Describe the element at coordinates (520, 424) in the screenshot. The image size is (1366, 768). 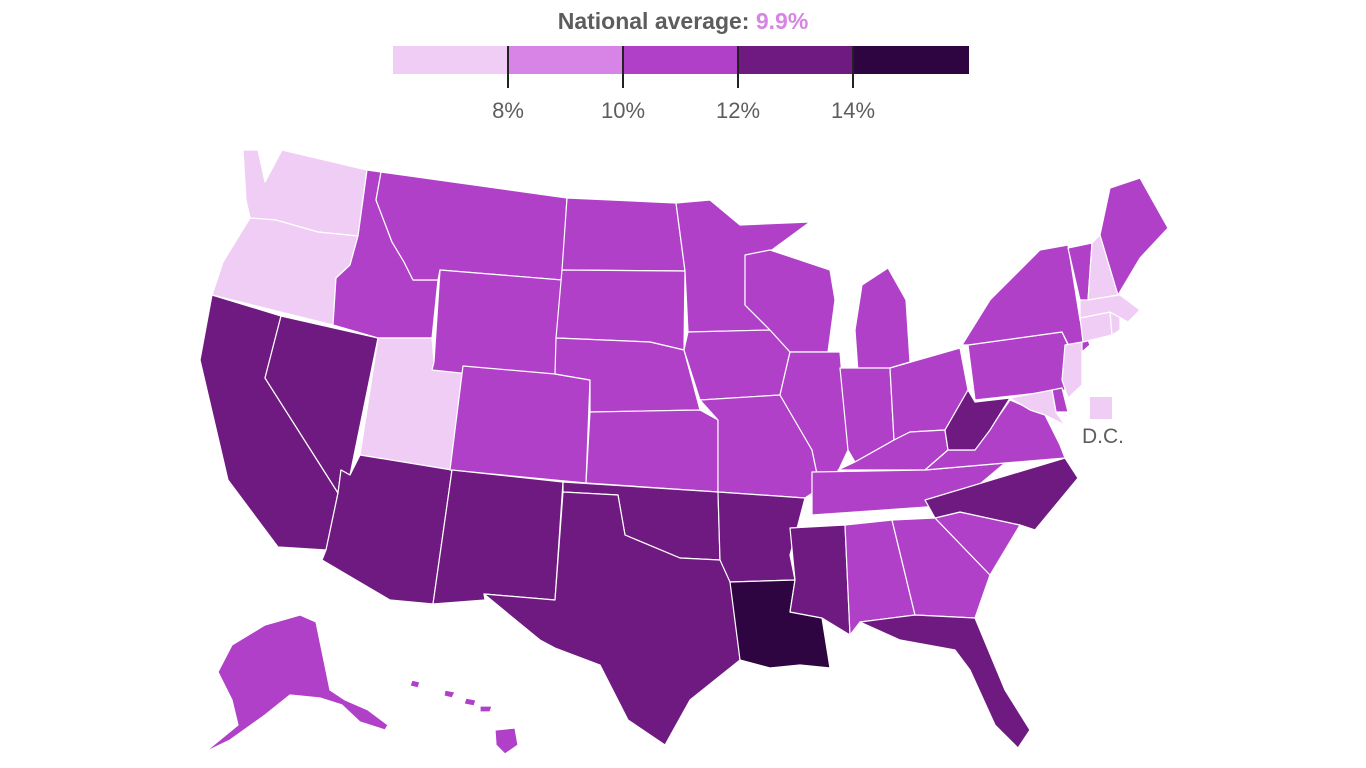
I see `state-colorado` at that location.